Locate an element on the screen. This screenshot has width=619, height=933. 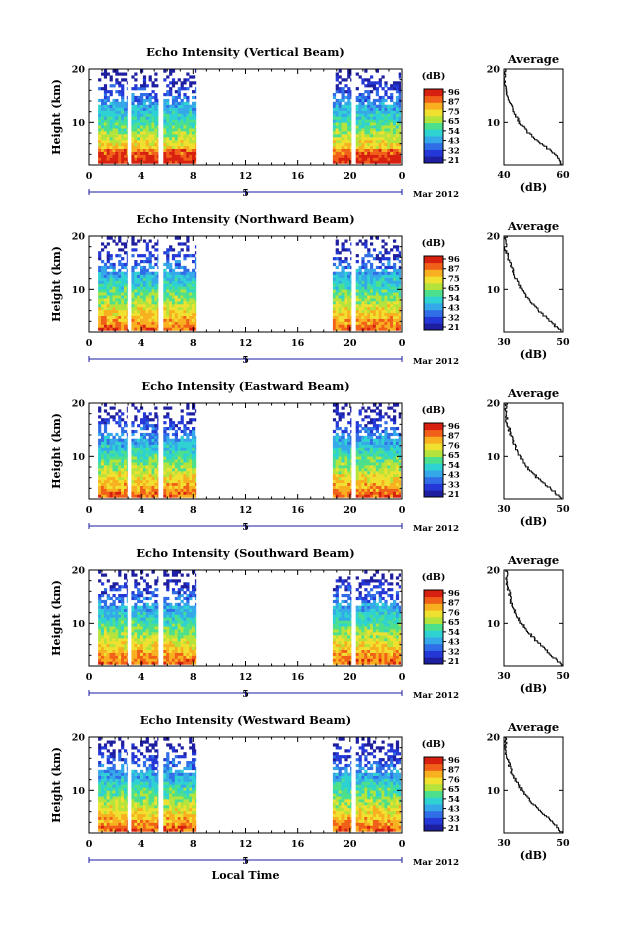
average-y-tick-label: 20 is located at coordinates (494, 237).